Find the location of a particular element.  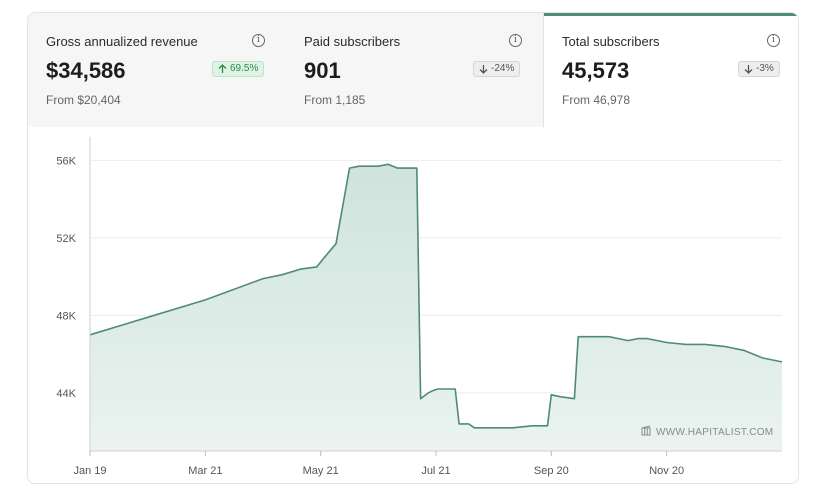

x-tick-label: Sep 20 is located at coordinates (551, 471).